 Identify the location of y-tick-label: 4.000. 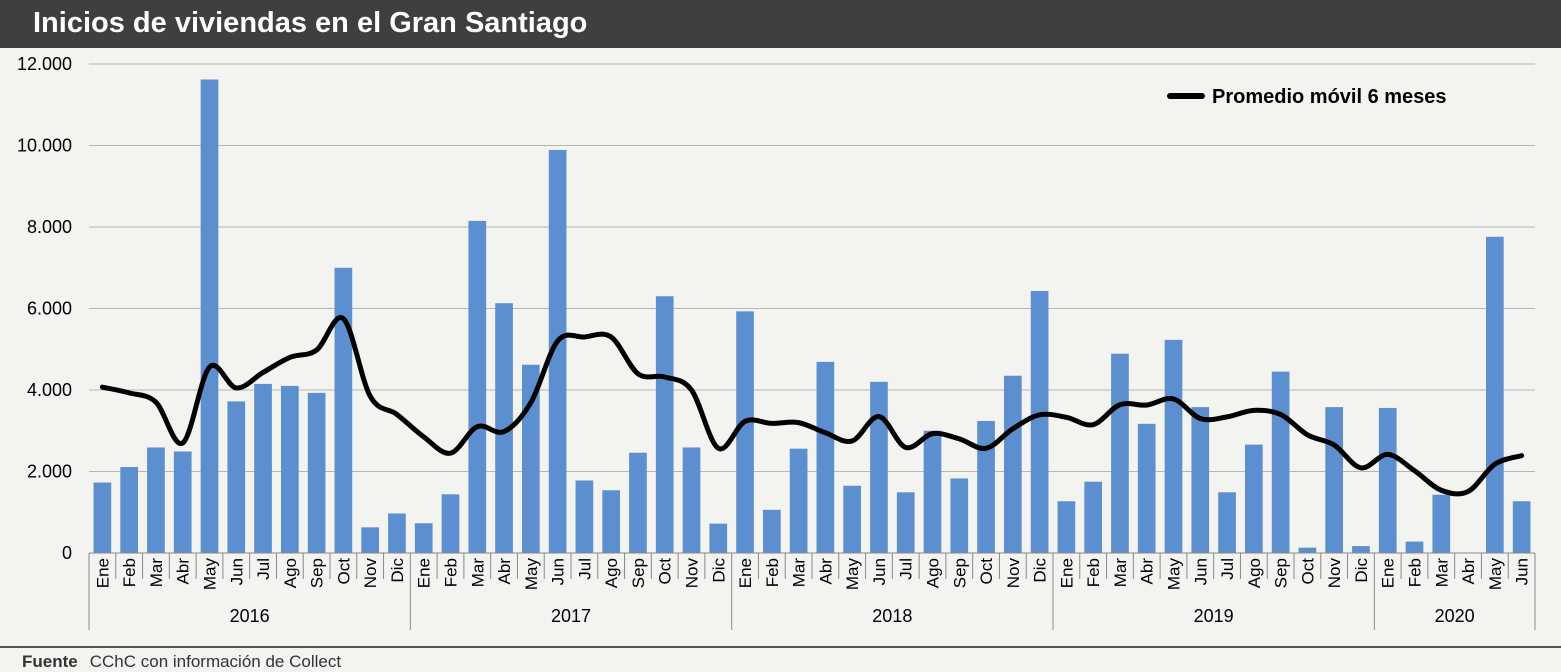
(49, 390).